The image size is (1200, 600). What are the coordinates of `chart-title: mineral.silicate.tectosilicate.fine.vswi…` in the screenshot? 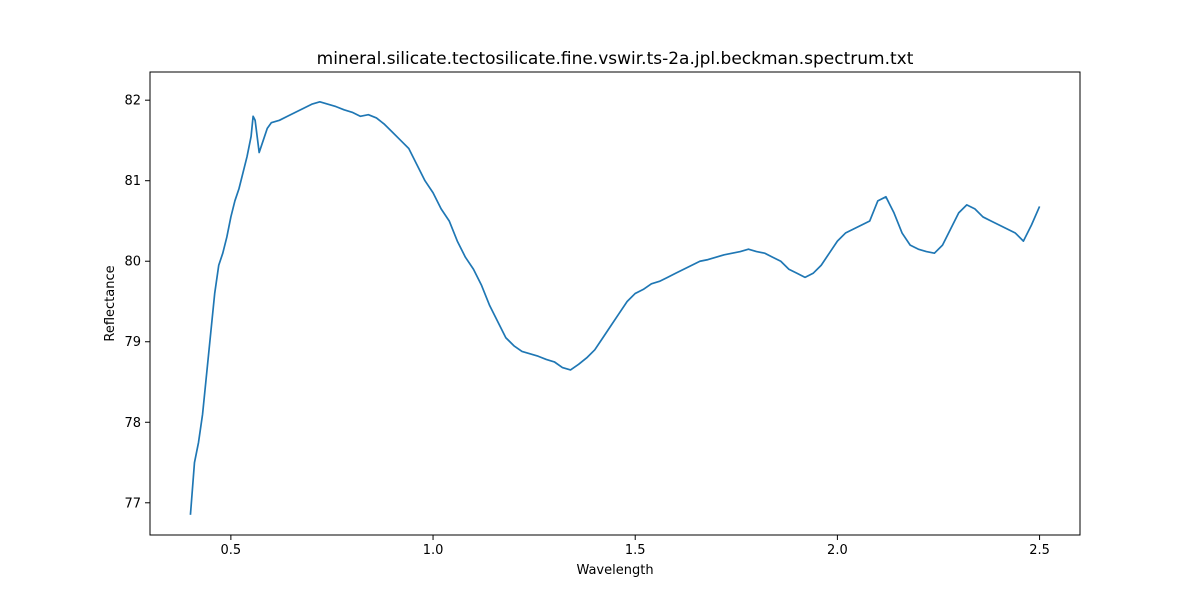 It's located at (615, 59).